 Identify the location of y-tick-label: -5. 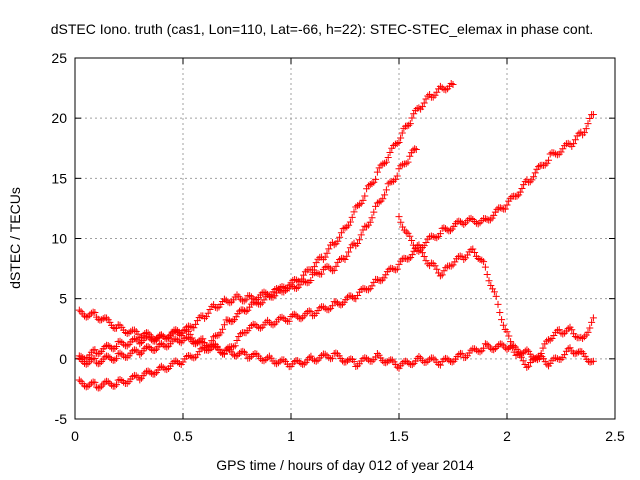
(61, 419).